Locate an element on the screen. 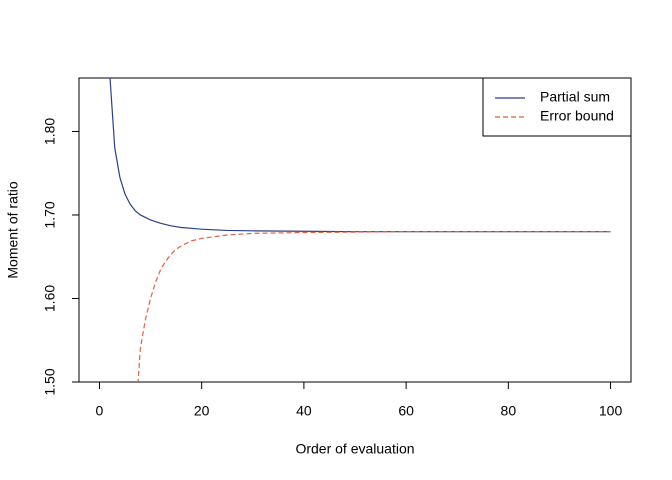 The width and height of the screenshot is (672, 480). y-axis-label: Moment of ratio is located at coordinates (13, 229).